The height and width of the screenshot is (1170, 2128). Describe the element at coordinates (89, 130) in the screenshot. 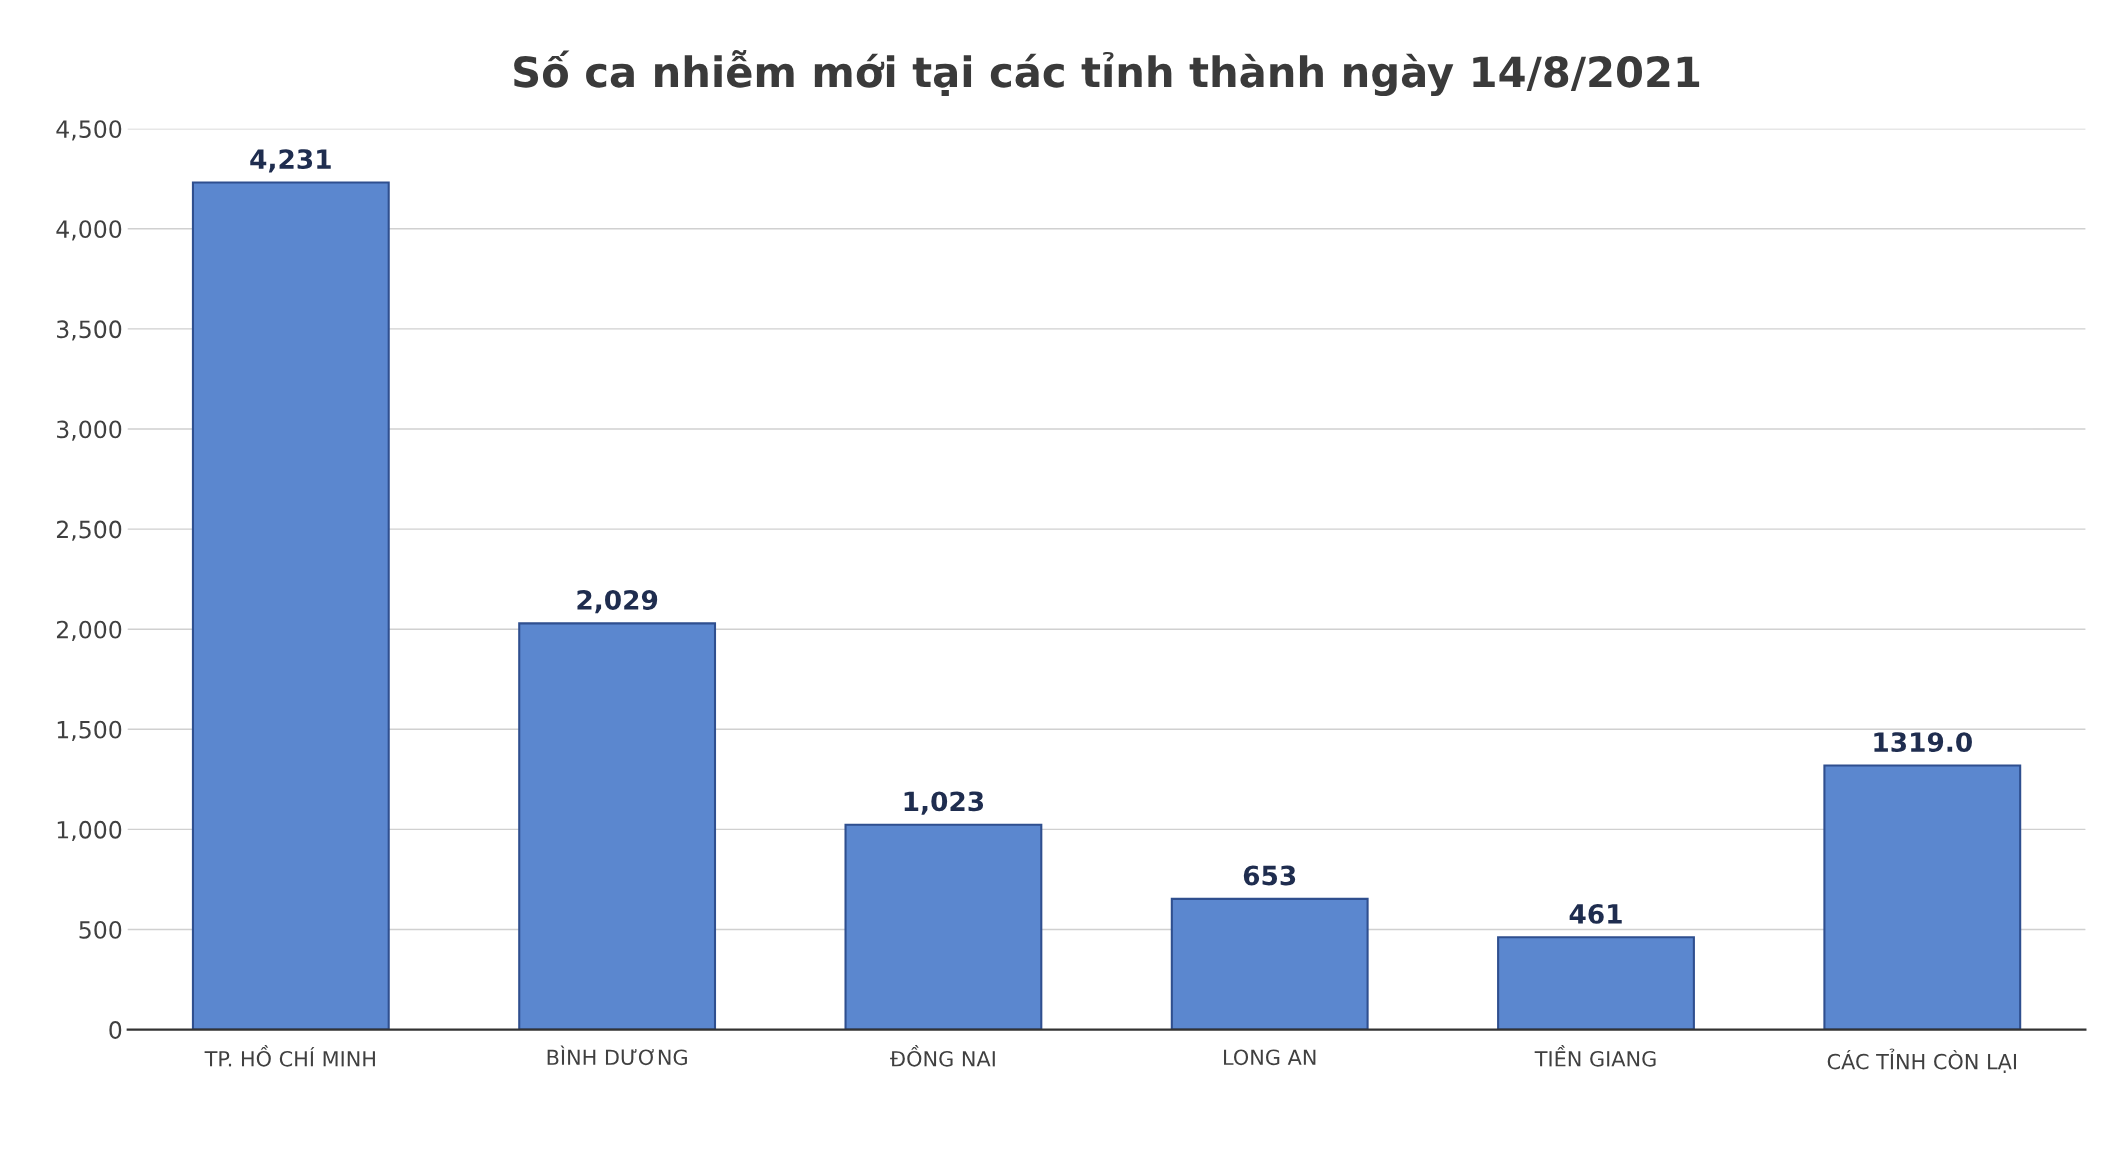

I see `y-tick-label: 4,500` at that location.